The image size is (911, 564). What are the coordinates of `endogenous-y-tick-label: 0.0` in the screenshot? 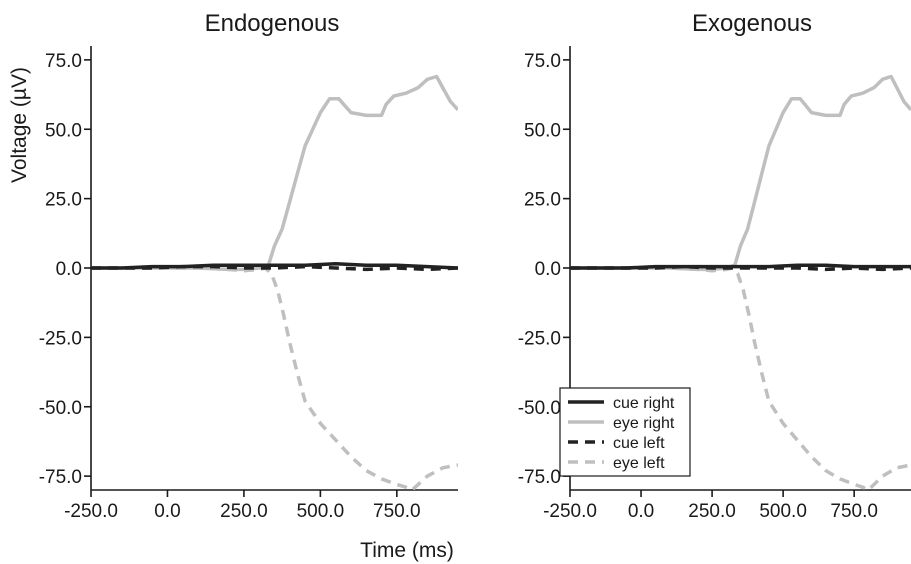 It's located at (69, 269).